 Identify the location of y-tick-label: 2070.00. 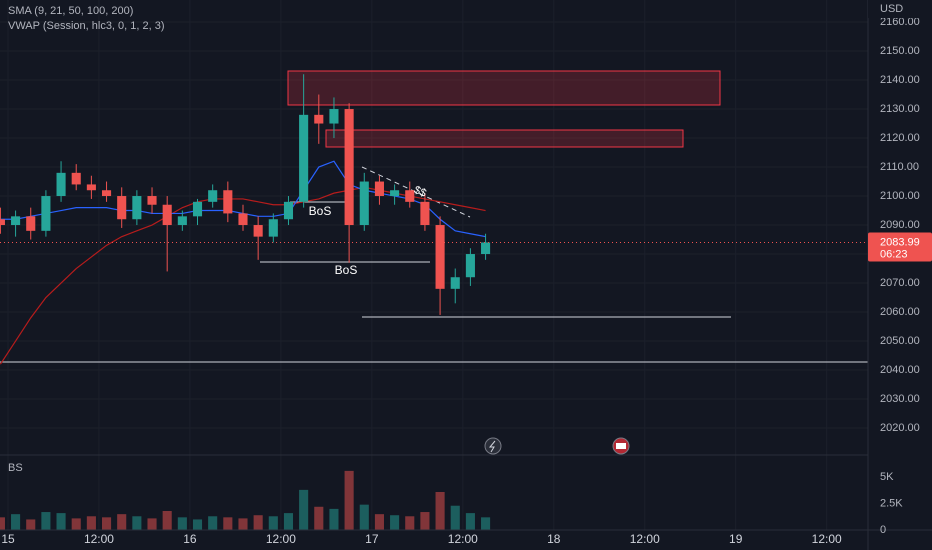
(900, 283).